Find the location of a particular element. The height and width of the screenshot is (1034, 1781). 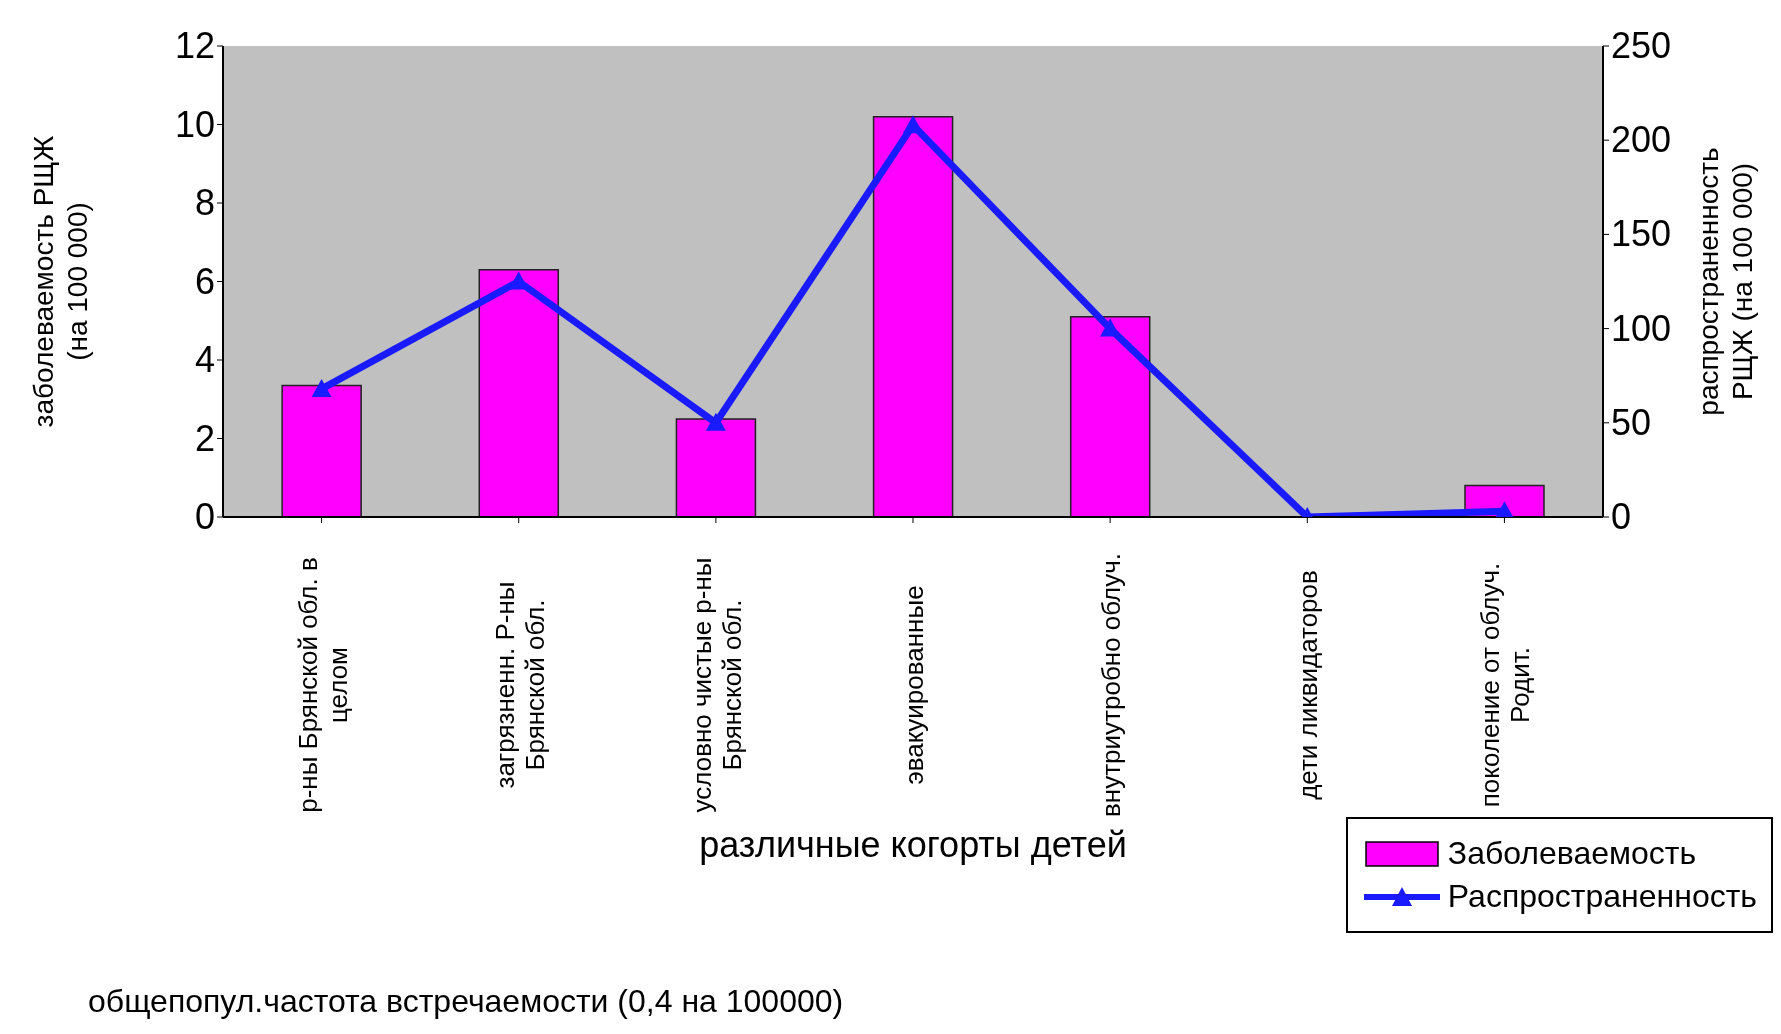

y-axis-title: заболеваемость РЩЖ (на 100 000) is located at coordinates (60, 281).